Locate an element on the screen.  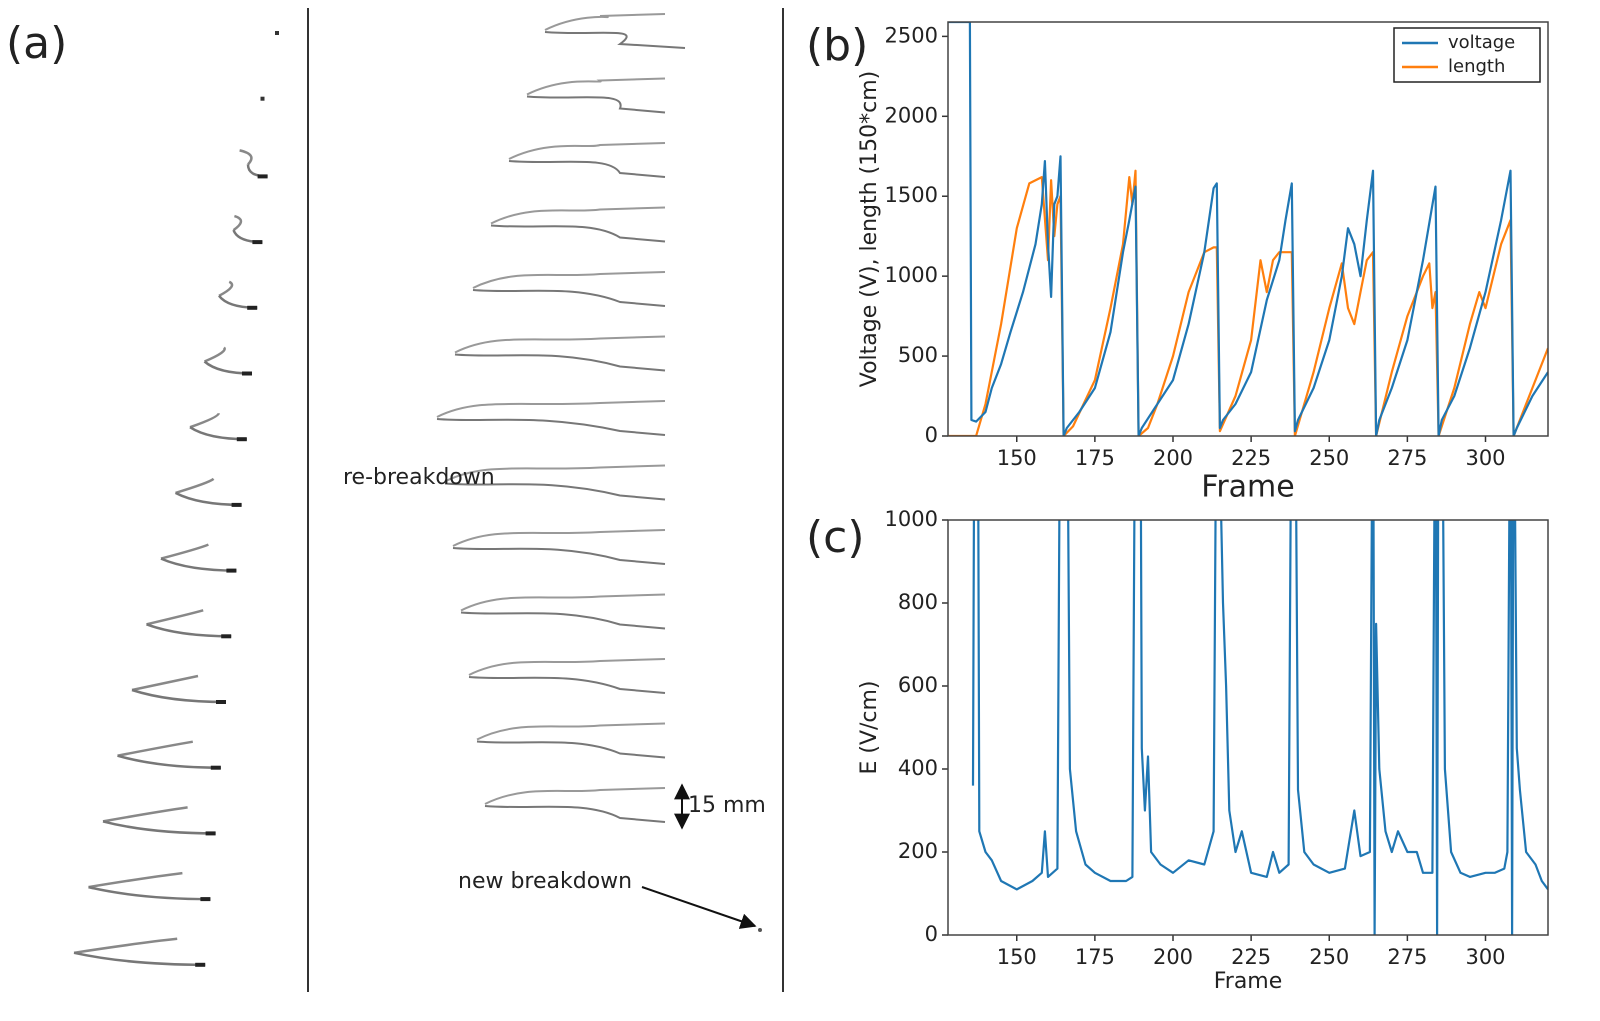
annotation: 15 mm is located at coordinates (727, 805).